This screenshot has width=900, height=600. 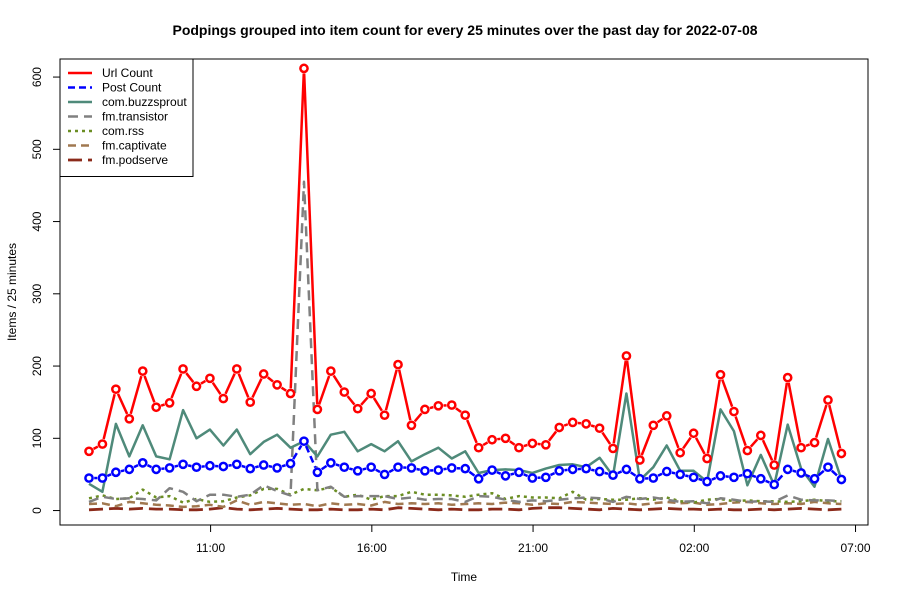 What do you see at coordinates (37, 293) in the screenshot?
I see `y-tick-label: 300` at bounding box center [37, 293].